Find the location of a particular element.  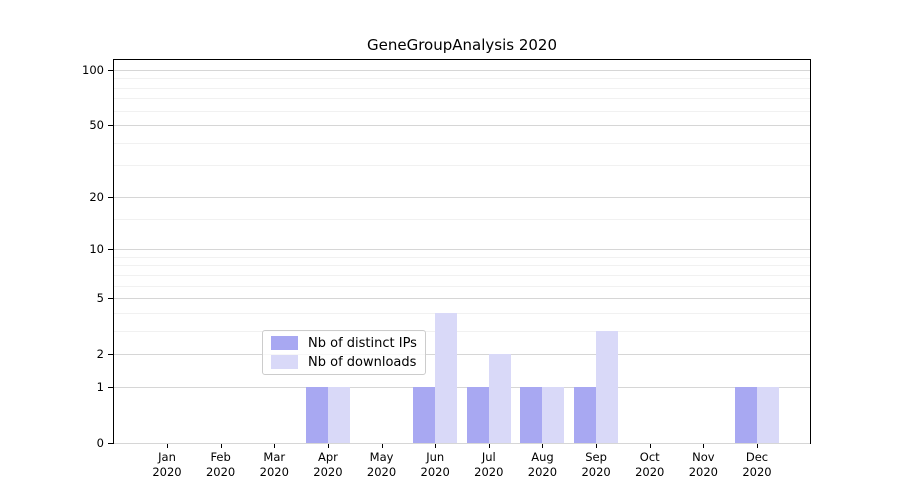

x-tick-month: Dec is located at coordinates (757, 457).